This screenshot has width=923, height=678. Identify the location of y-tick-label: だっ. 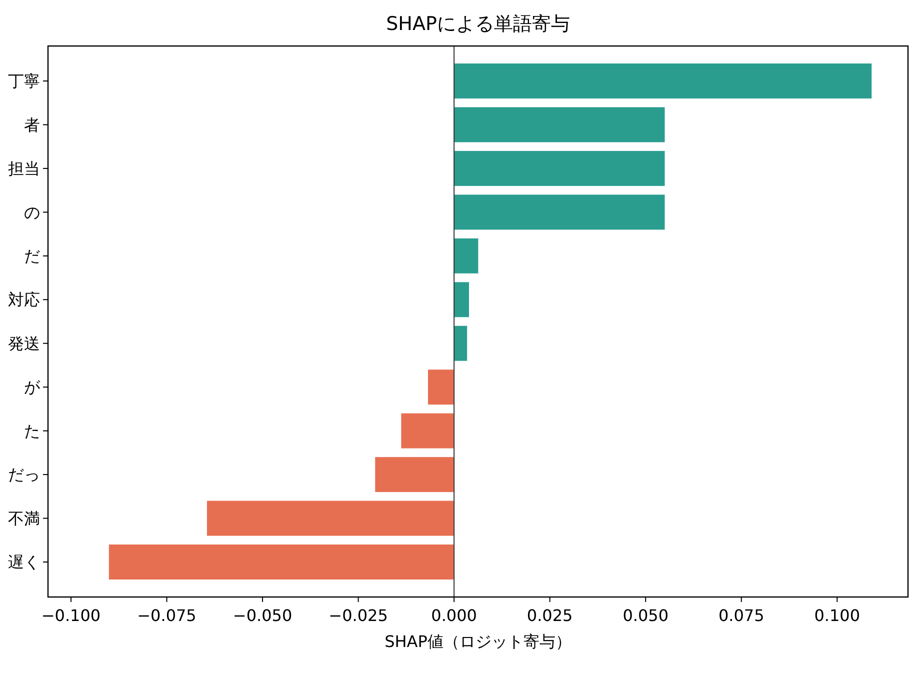
(24, 474).